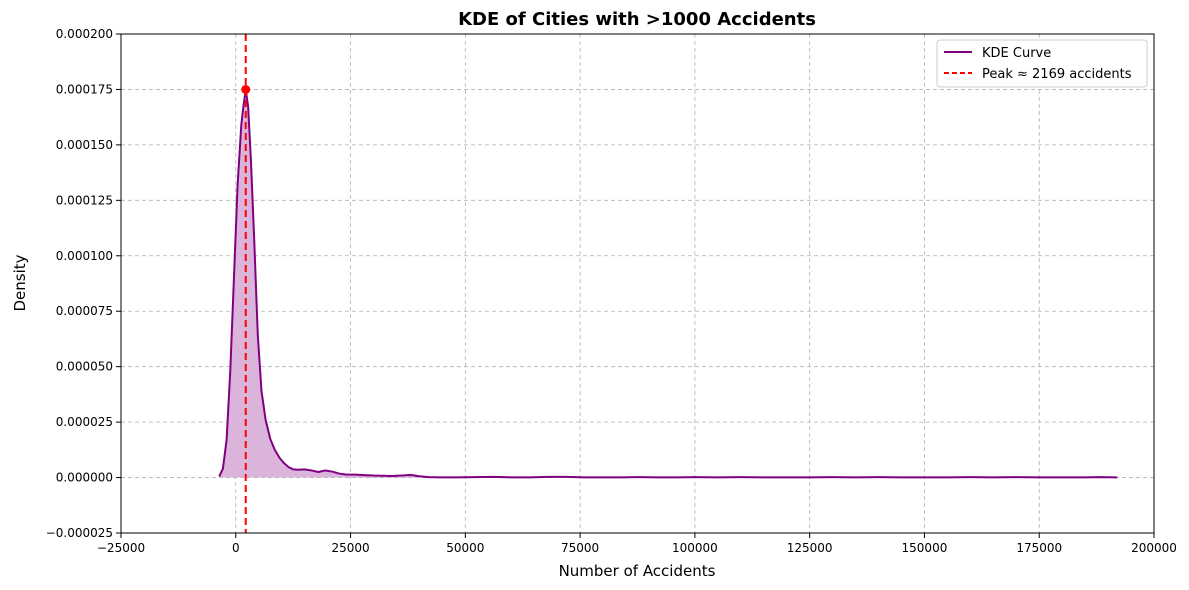  I want to click on legend-peak-label: Peak ≈ 2169 accidents, so click(1057, 74).